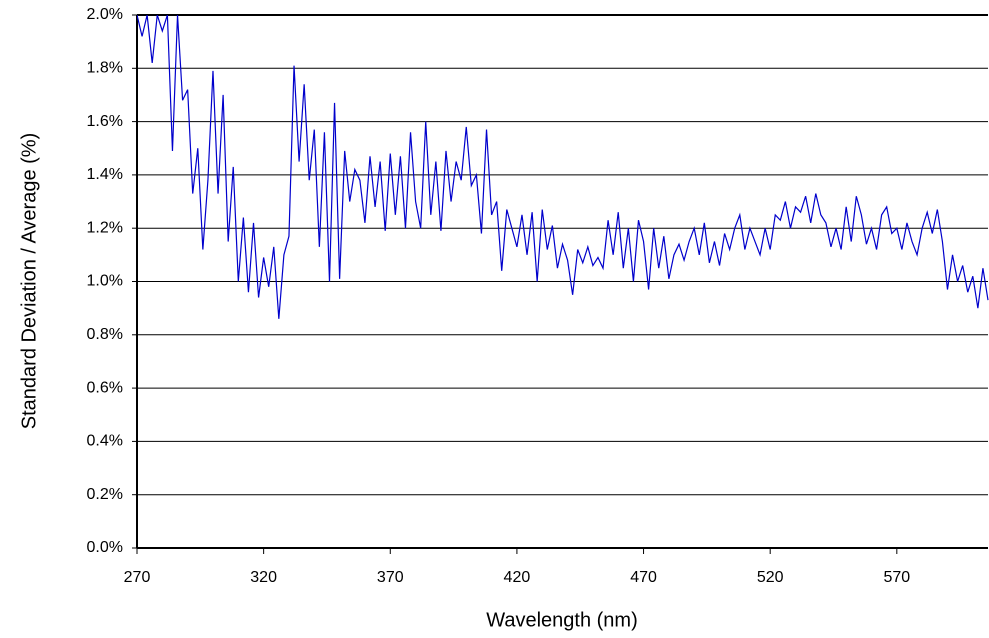 This screenshot has height=638, width=989. What do you see at coordinates (390, 577) in the screenshot?
I see `x-tick-label: 370` at bounding box center [390, 577].